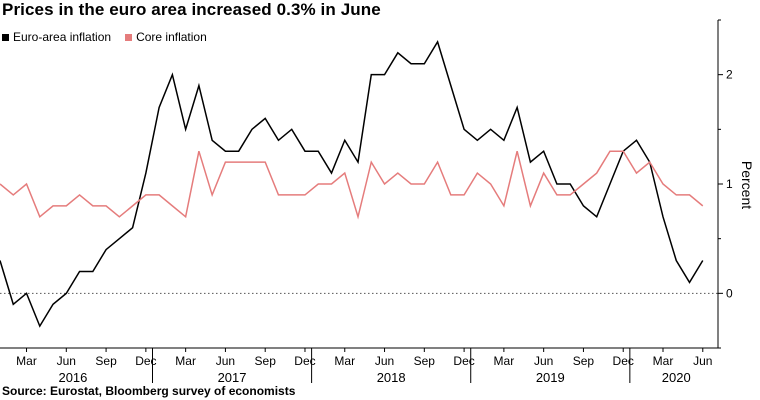 The image size is (760, 400). Describe the element at coordinates (676, 377) in the screenshot. I see `year-label: 2020` at that location.